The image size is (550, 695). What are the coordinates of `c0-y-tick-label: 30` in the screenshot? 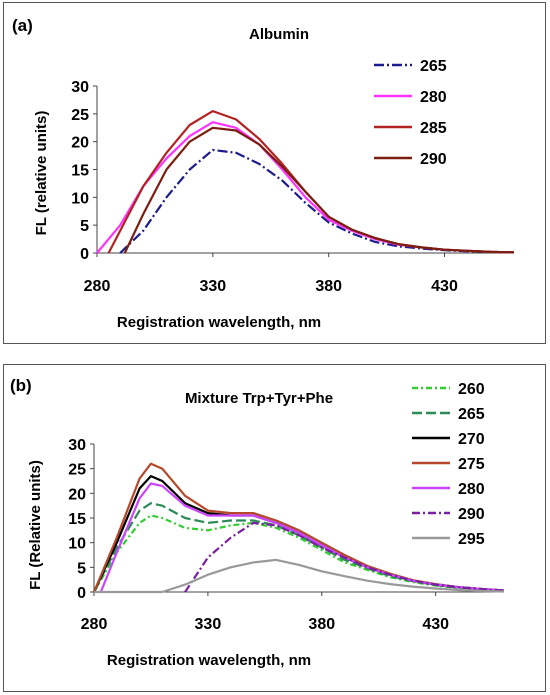 It's located at (80, 87).